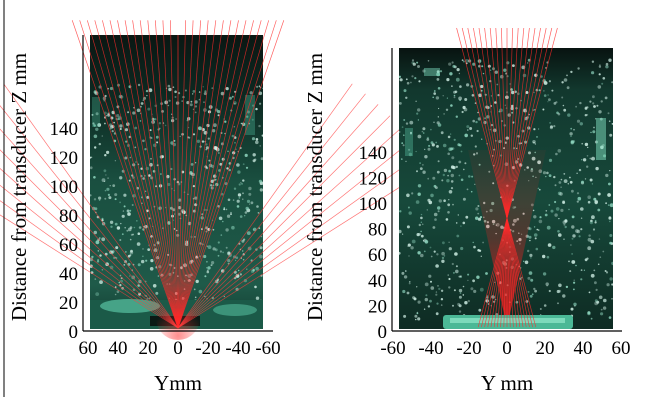 This screenshot has height=397, width=659. Describe the element at coordinates (178, 383) in the screenshot. I see `left-x-axis-label: Ymm` at that location.